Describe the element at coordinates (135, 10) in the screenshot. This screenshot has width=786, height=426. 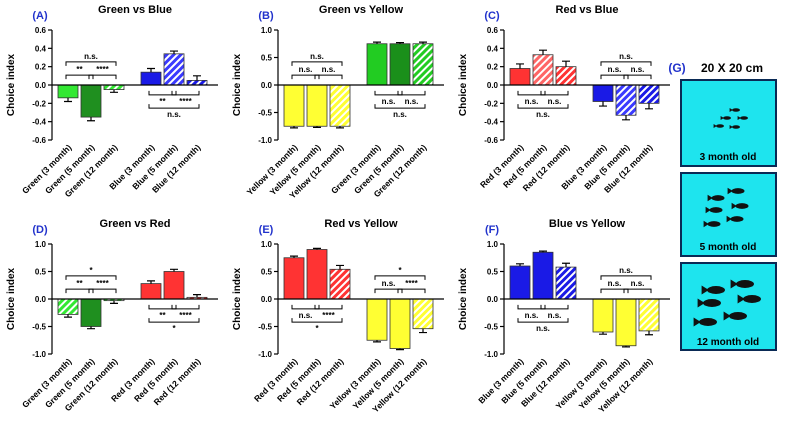
I see `chart-title: Green vs Blue` at that location.